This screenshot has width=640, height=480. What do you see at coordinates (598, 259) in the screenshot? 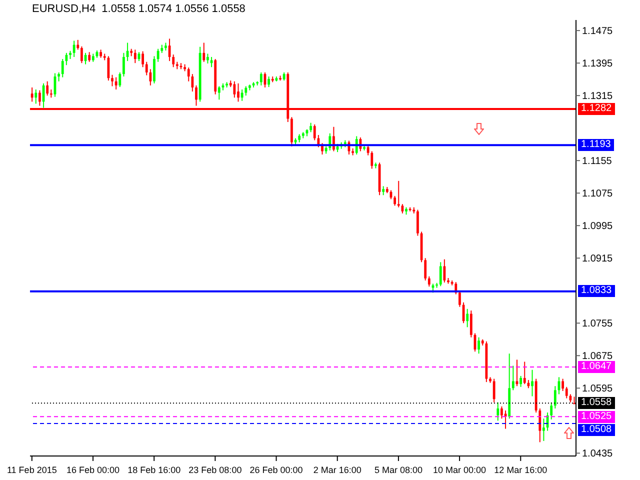
I see `y-tick-label: 1.0915` at bounding box center [598, 259].